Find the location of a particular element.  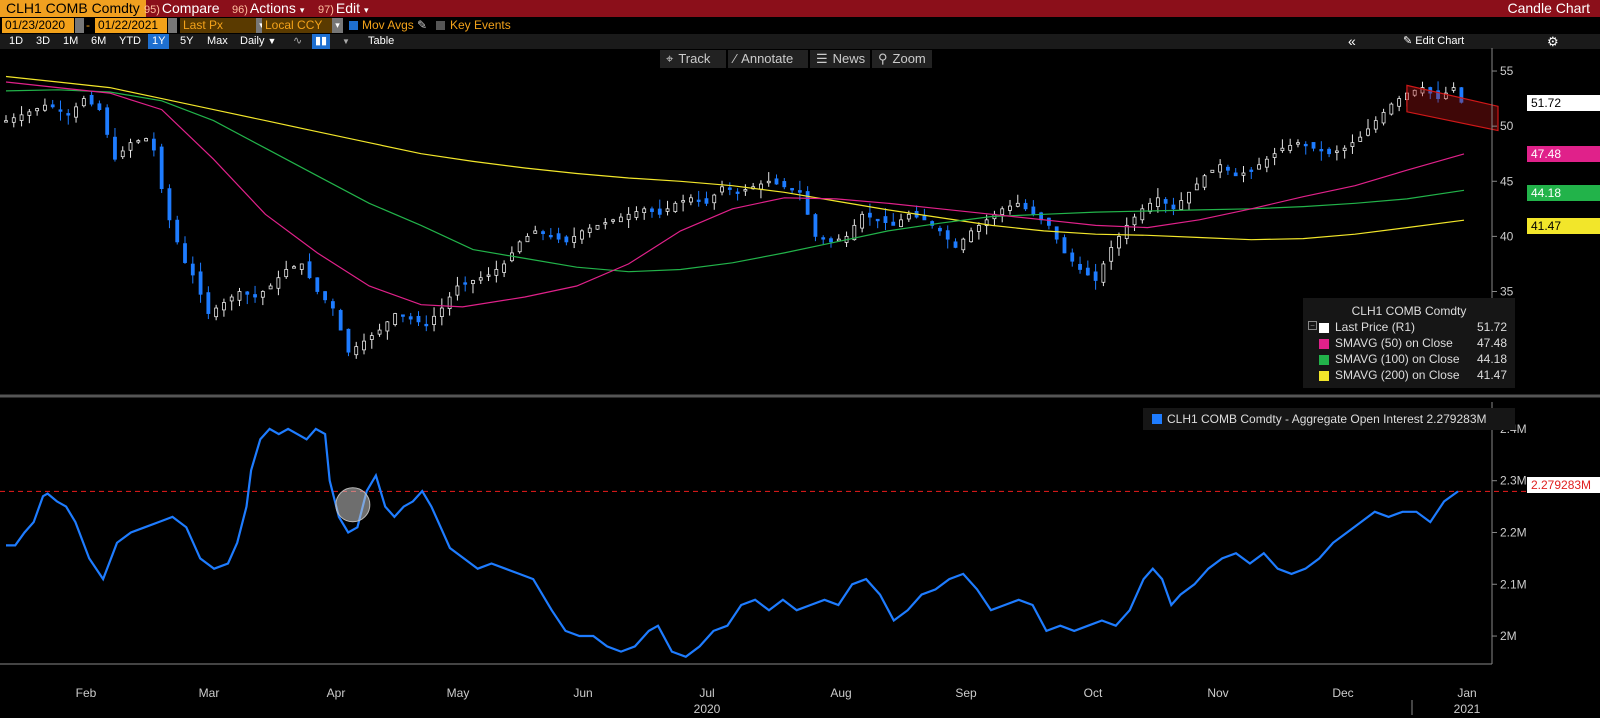

cursor-highlight-circle is located at coordinates (353, 505).